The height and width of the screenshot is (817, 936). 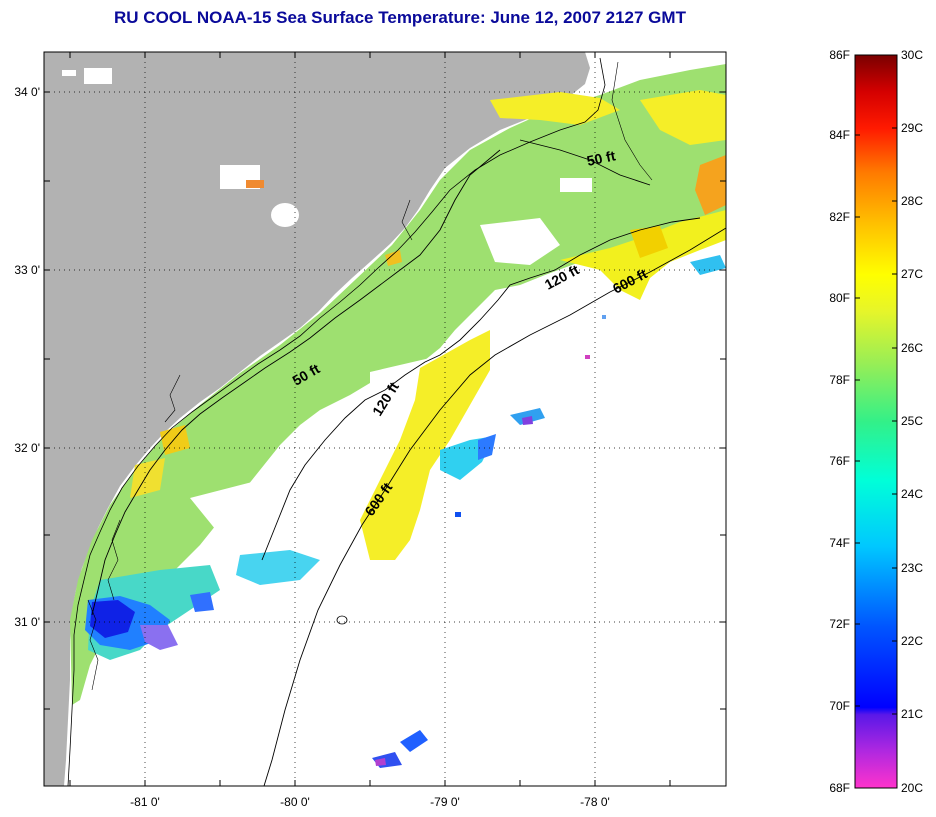 I want to click on colorbar-c-label: 24C, so click(x=912, y=494).